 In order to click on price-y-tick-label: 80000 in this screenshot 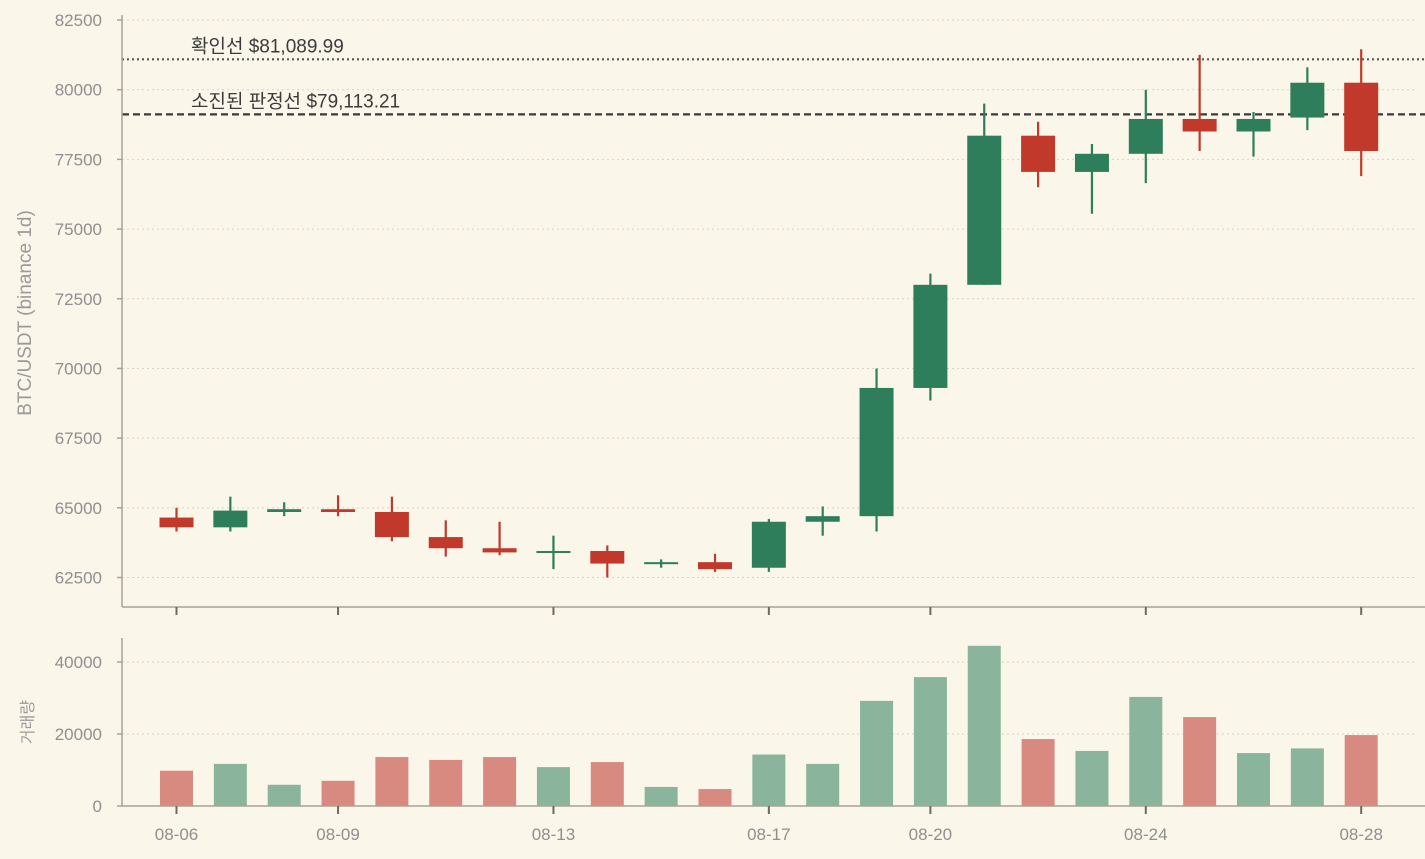, I will do `click(78, 90)`.